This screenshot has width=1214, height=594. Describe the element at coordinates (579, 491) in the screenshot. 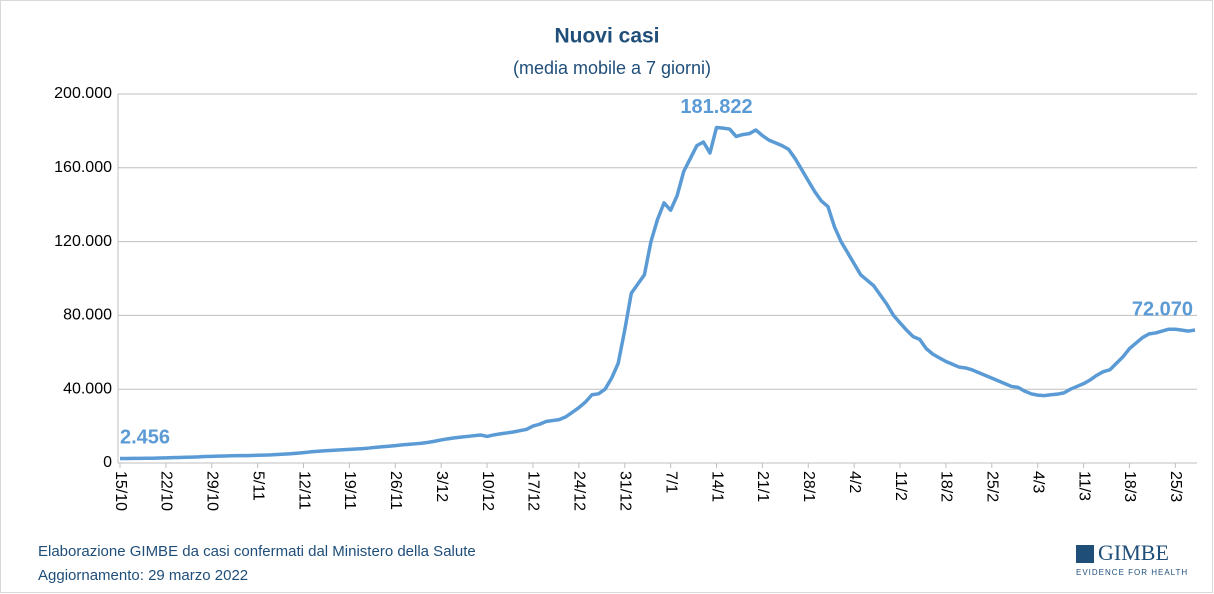

I see `x-tick-label: 24/12` at that location.